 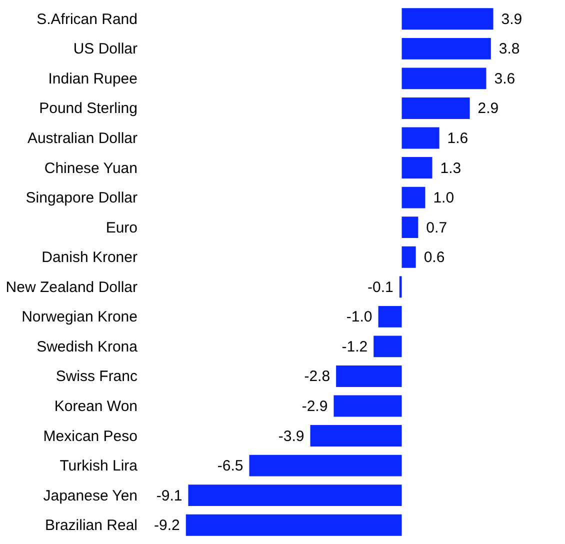 I want to click on data-label: -2.8, so click(x=317, y=377).